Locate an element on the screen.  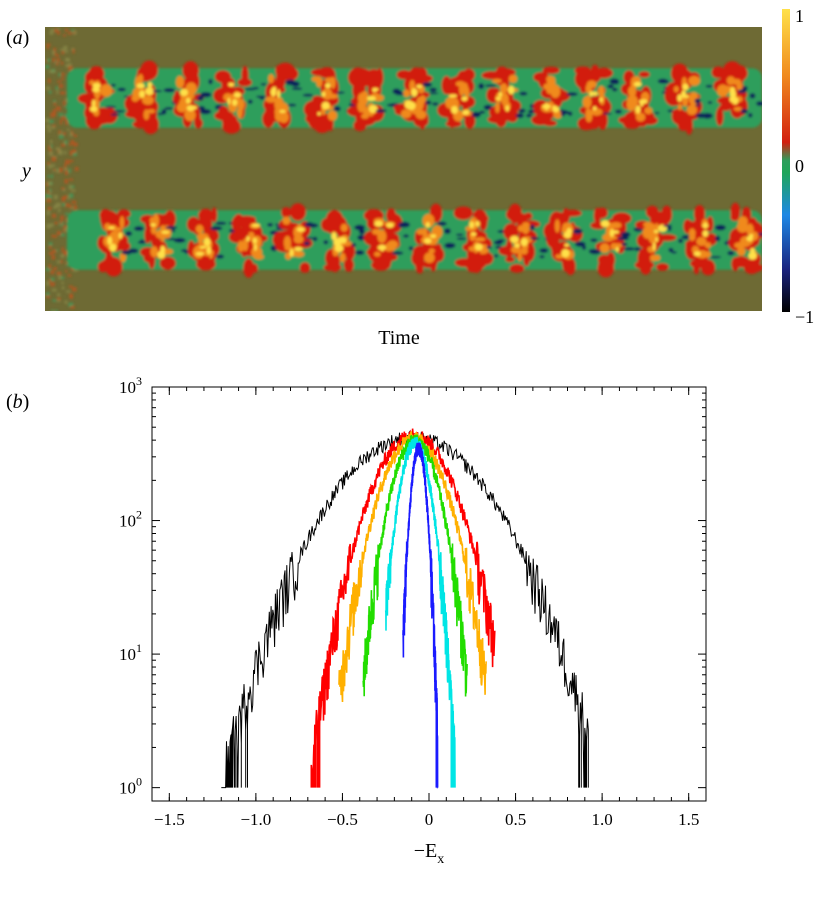
y-tick-label: 102 is located at coordinates (130, 519).